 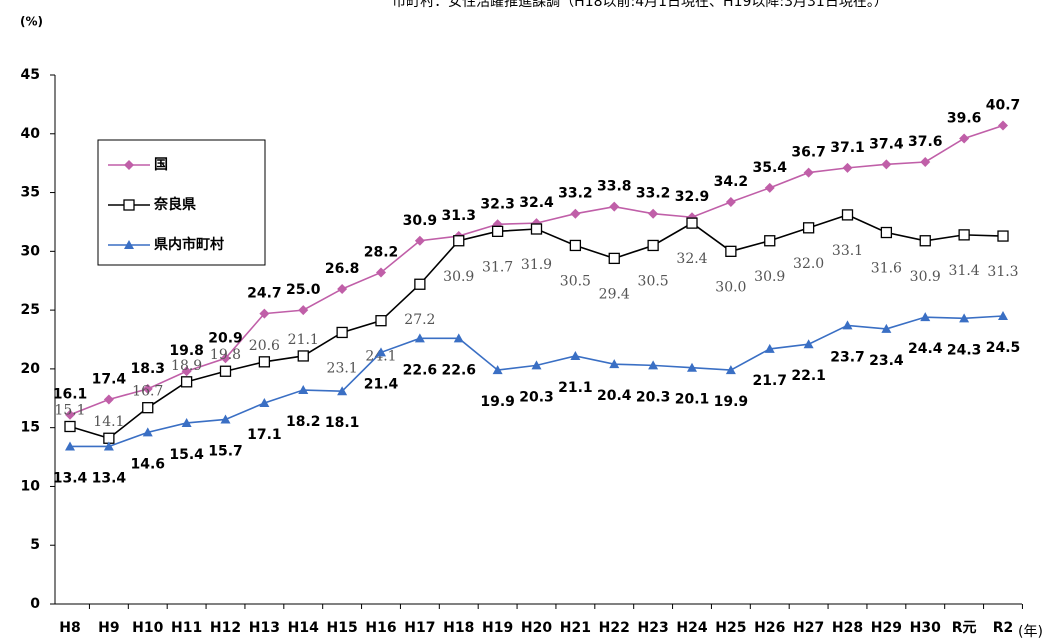 What do you see at coordinates (964, 118) in the screenshot?
I see `value-label: 39.6` at bounding box center [964, 118].